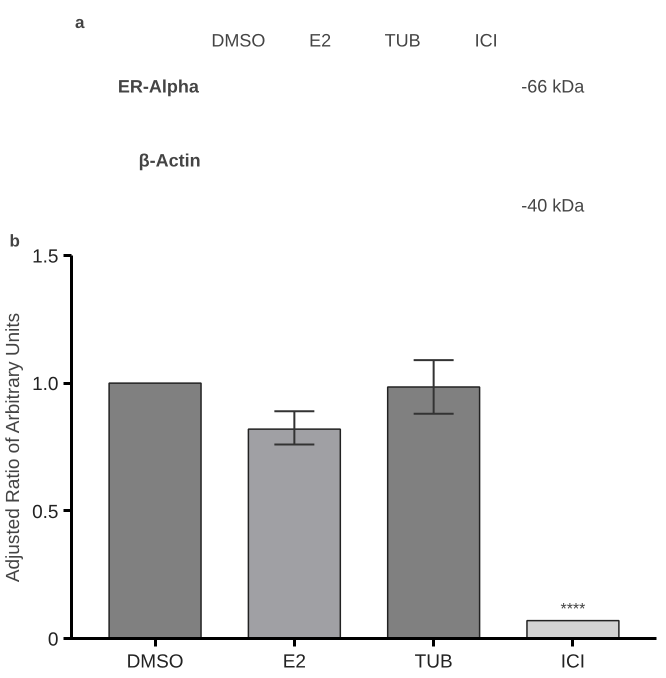  Describe the element at coordinates (45, 512) in the screenshot. I see `y-tick-label: 0.5` at that location.